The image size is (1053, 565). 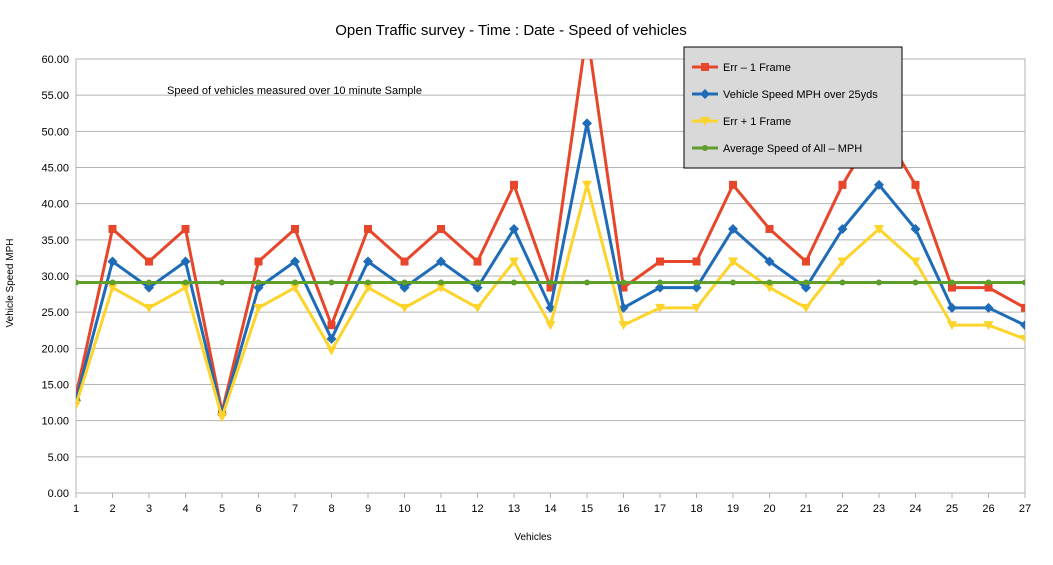 I want to click on x-axis-title: Vehicles, so click(x=532, y=537).